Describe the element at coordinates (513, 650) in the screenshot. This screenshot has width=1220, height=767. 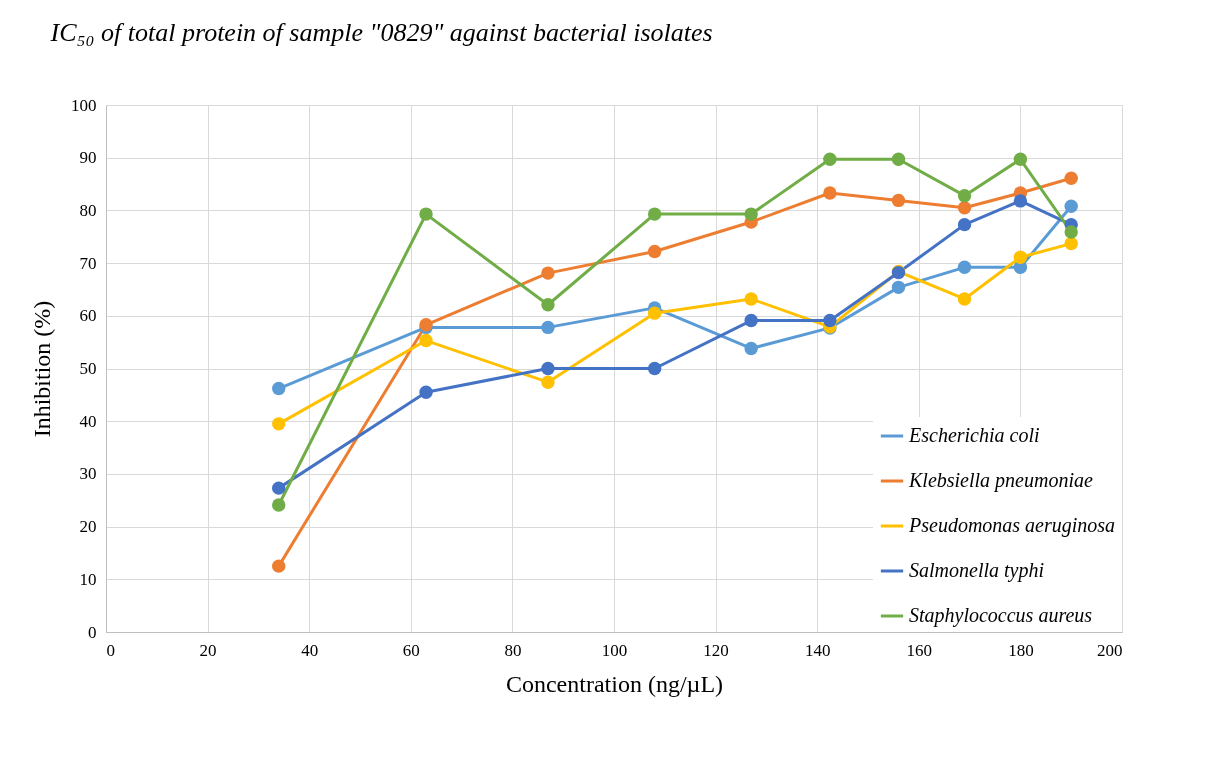
I see `x-tick-label: 80` at that location.